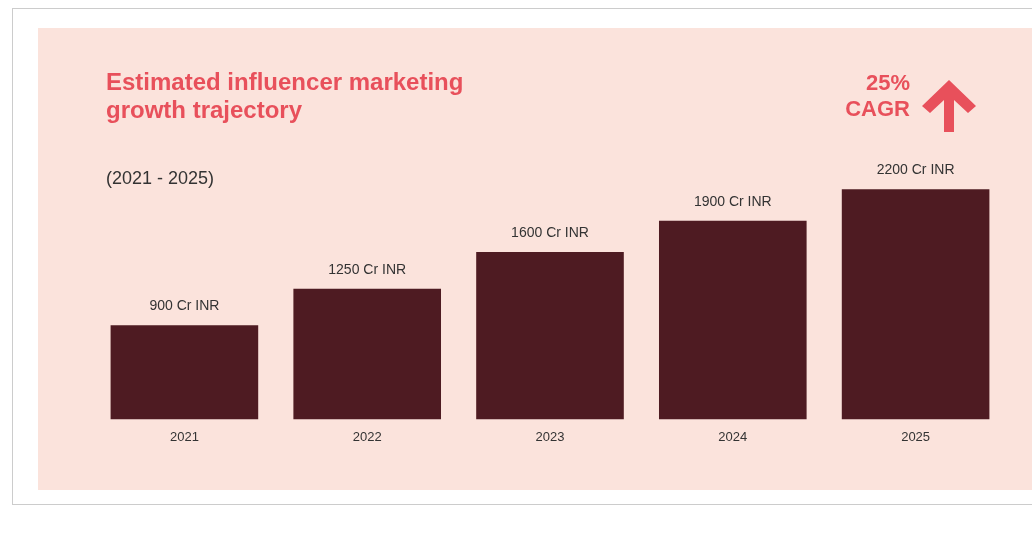 The height and width of the screenshot is (545, 1032). I want to click on data-label: 1250 Cr INR, so click(367, 268).